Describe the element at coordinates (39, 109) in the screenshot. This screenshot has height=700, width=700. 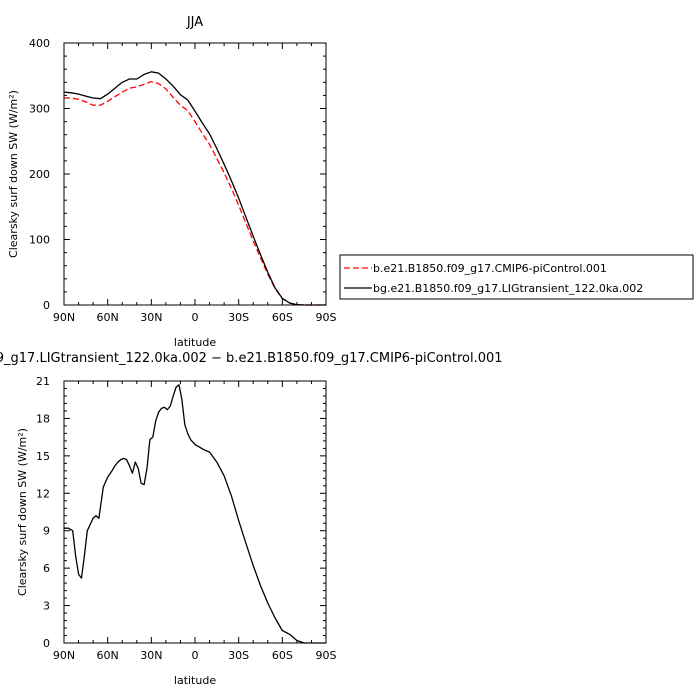
I see `top-panel-y-tick-label: 300` at that location.